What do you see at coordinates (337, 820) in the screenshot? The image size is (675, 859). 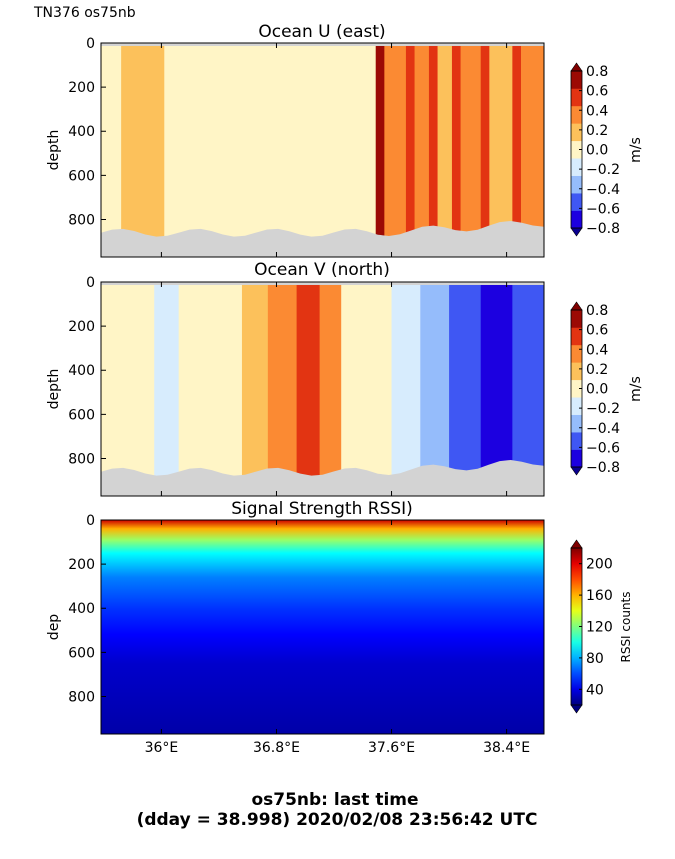 I see `footer-line-2: (dday = 38.998) 2020/02/08 23:56:42 UTC` at bounding box center [337, 820].